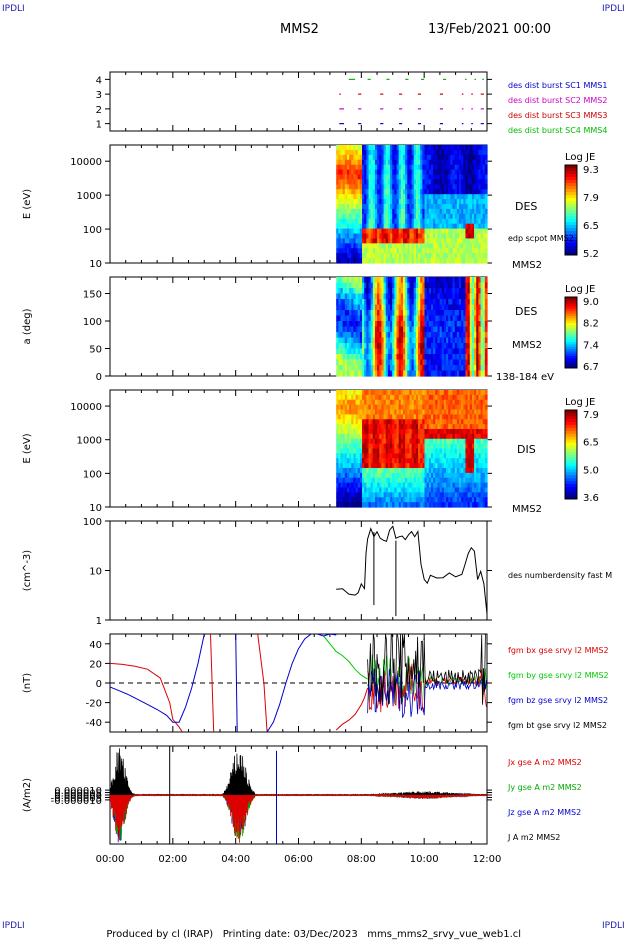 This screenshot has height=940, width=630. Describe the element at coordinates (89, 441) in the screenshot. I see `dis-energy-panel-ytick-label: 1000` at that location.